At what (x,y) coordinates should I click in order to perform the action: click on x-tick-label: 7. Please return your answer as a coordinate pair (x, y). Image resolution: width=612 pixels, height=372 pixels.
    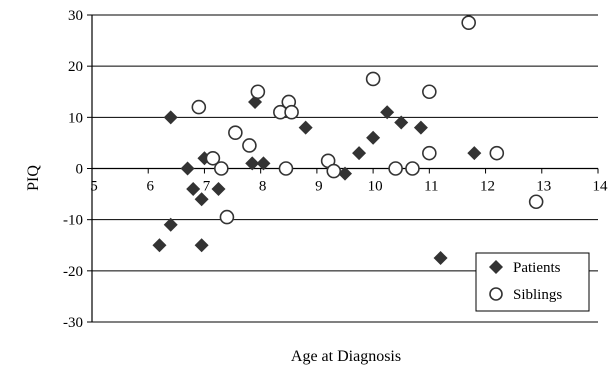
    Looking at the image, I should click on (207, 187).